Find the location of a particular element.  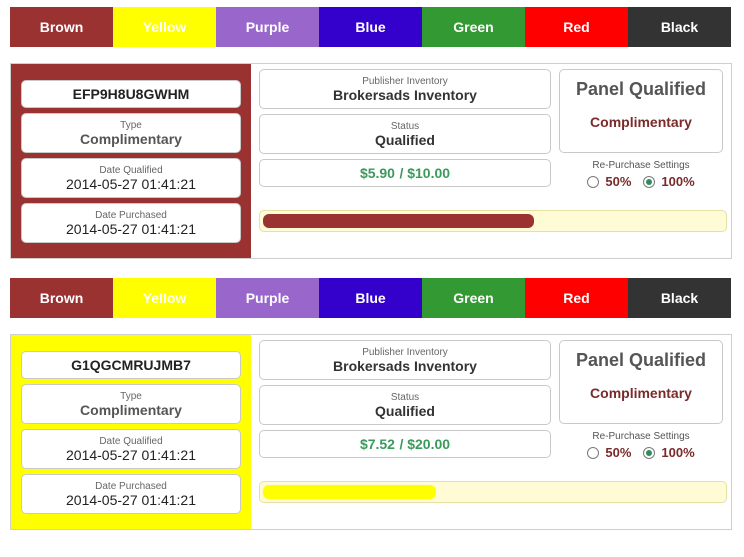

spent-amount: $7.52 is located at coordinates (377, 444).